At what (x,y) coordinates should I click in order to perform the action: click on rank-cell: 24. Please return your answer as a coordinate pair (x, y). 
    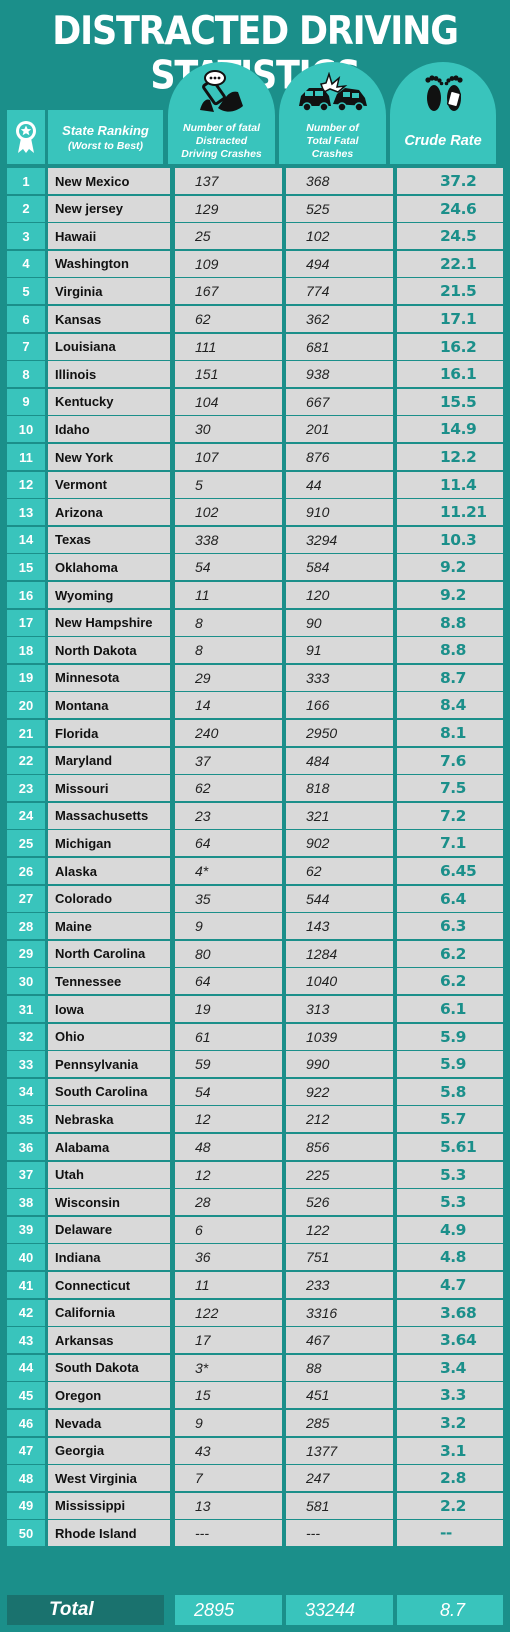
    Looking at the image, I should click on (26, 815).